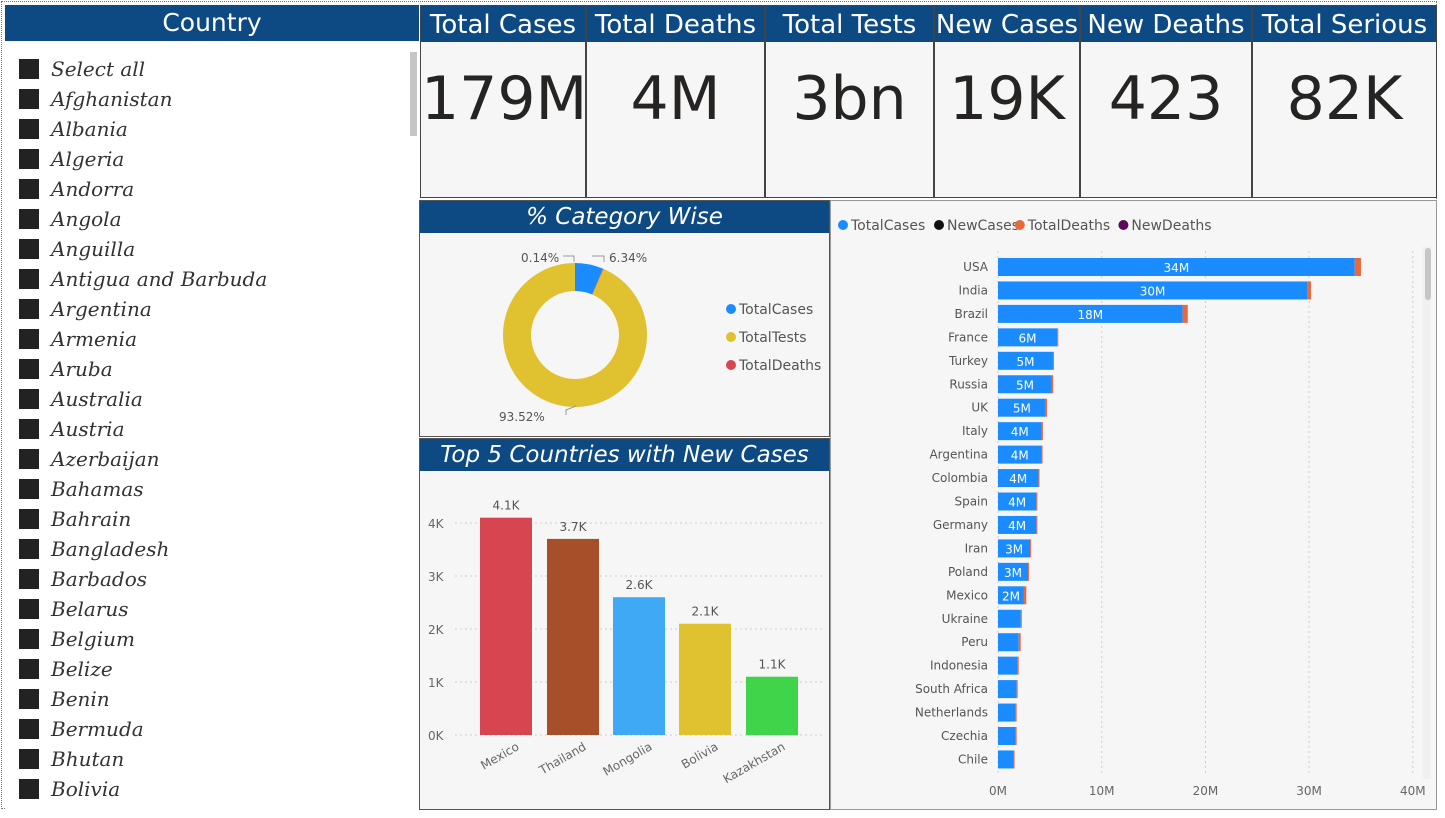 The image size is (1445, 818). Describe the element at coordinates (94, 549) in the screenshot. I see `slicer-item: Bangladesh` at that location.